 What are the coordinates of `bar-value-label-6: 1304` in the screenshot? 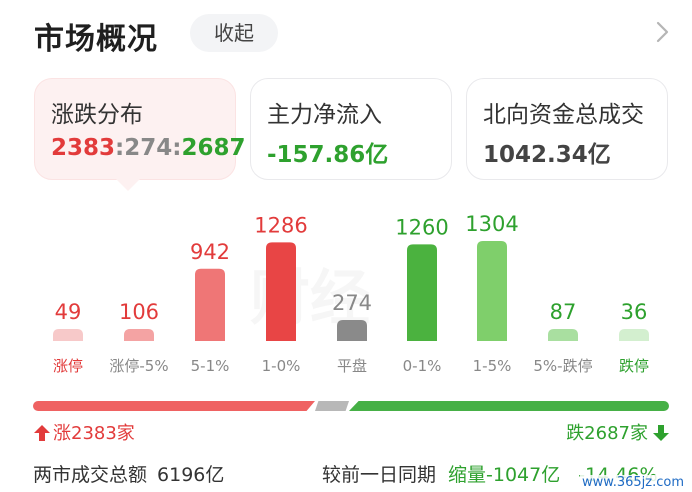 It's located at (491, 224).